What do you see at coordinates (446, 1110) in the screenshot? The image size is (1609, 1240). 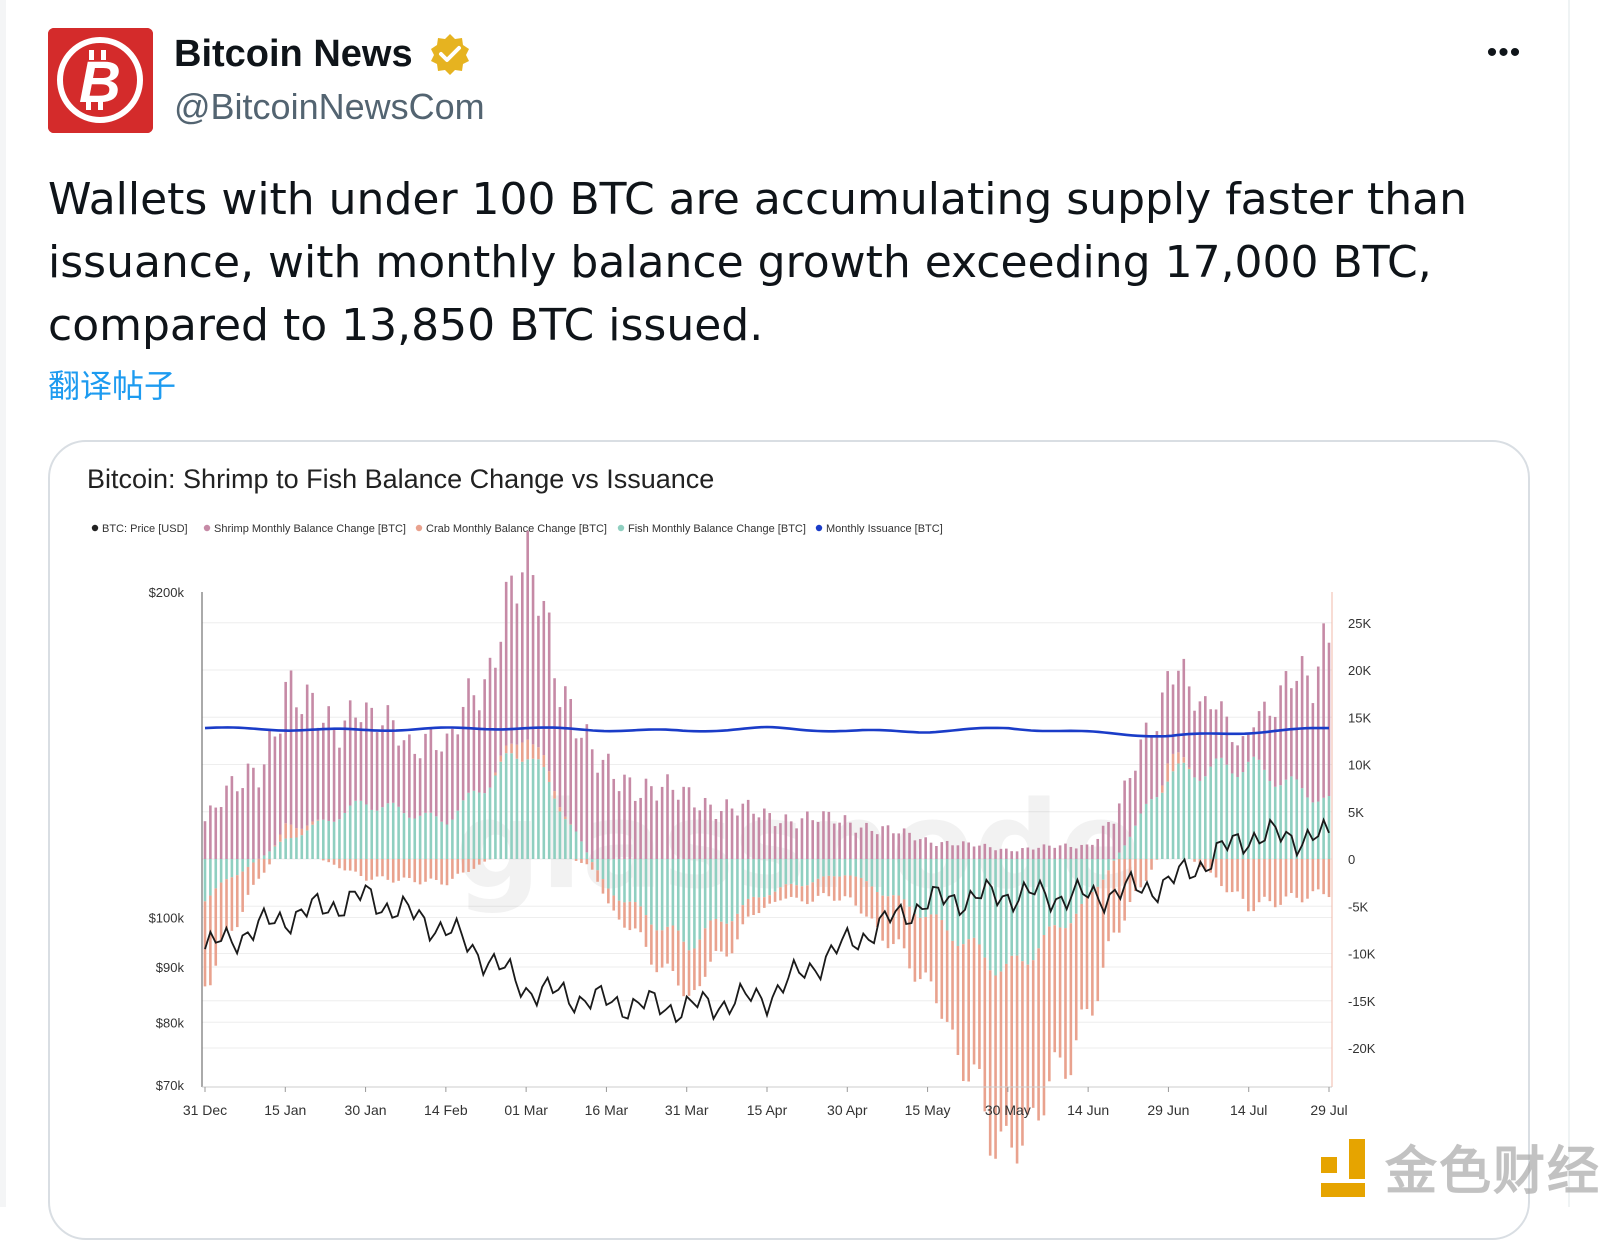 I see `x-tick-label: 14 Feb` at bounding box center [446, 1110].